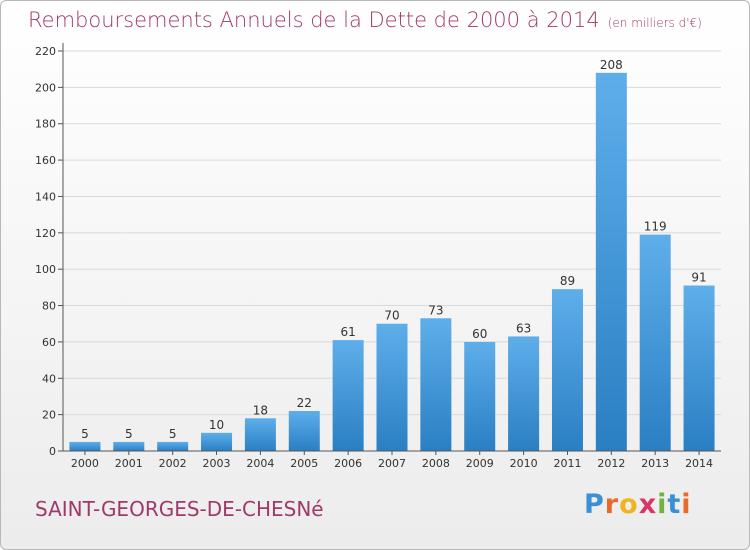 This screenshot has width=750, height=550. Describe the element at coordinates (436, 463) in the screenshot. I see `x-tick-label: 2008` at that location.